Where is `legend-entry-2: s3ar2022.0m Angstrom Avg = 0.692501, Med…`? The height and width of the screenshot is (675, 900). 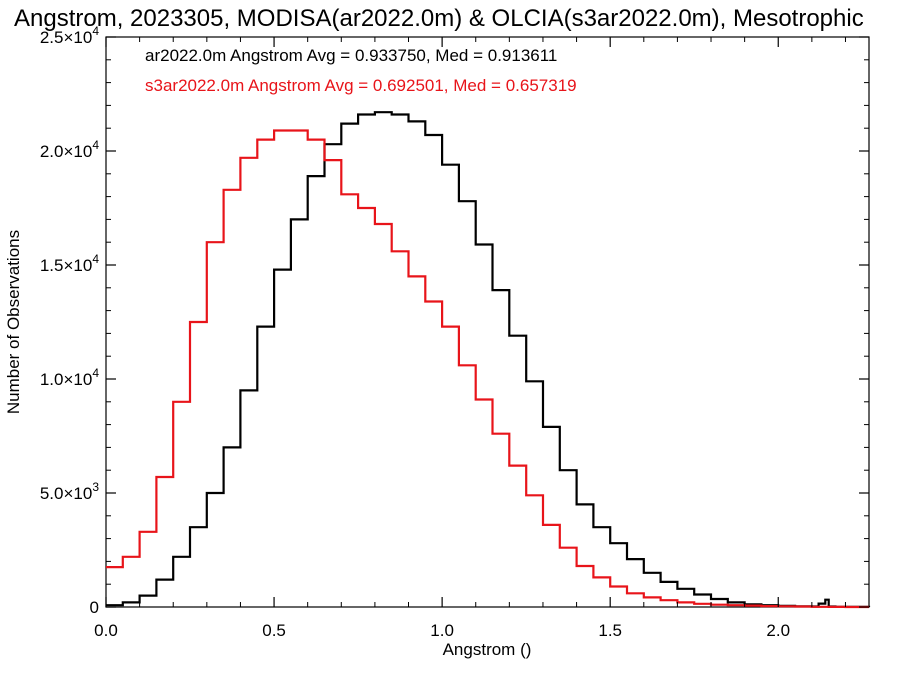 legend-entry-2: s3ar2022.0m Angstrom Avg = 0.692501, Med… is located at coordinates (361, 85).